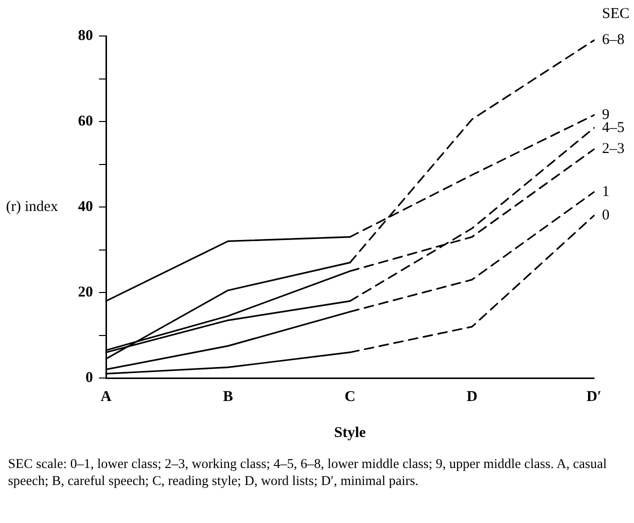 The width and height of the screenshot is (634, 523). Describe the element at coordinates (85, 121) in the screenshot. I see `y-tick-label: 60` at that location.